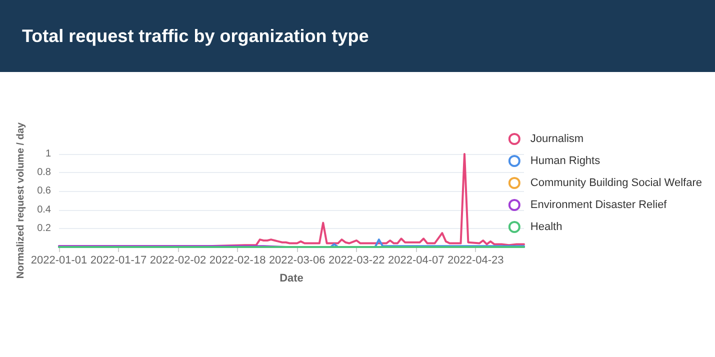 This screenshot has width=715, height=357. I want to click on y-tick-label: 0.2, so click(44, 228).